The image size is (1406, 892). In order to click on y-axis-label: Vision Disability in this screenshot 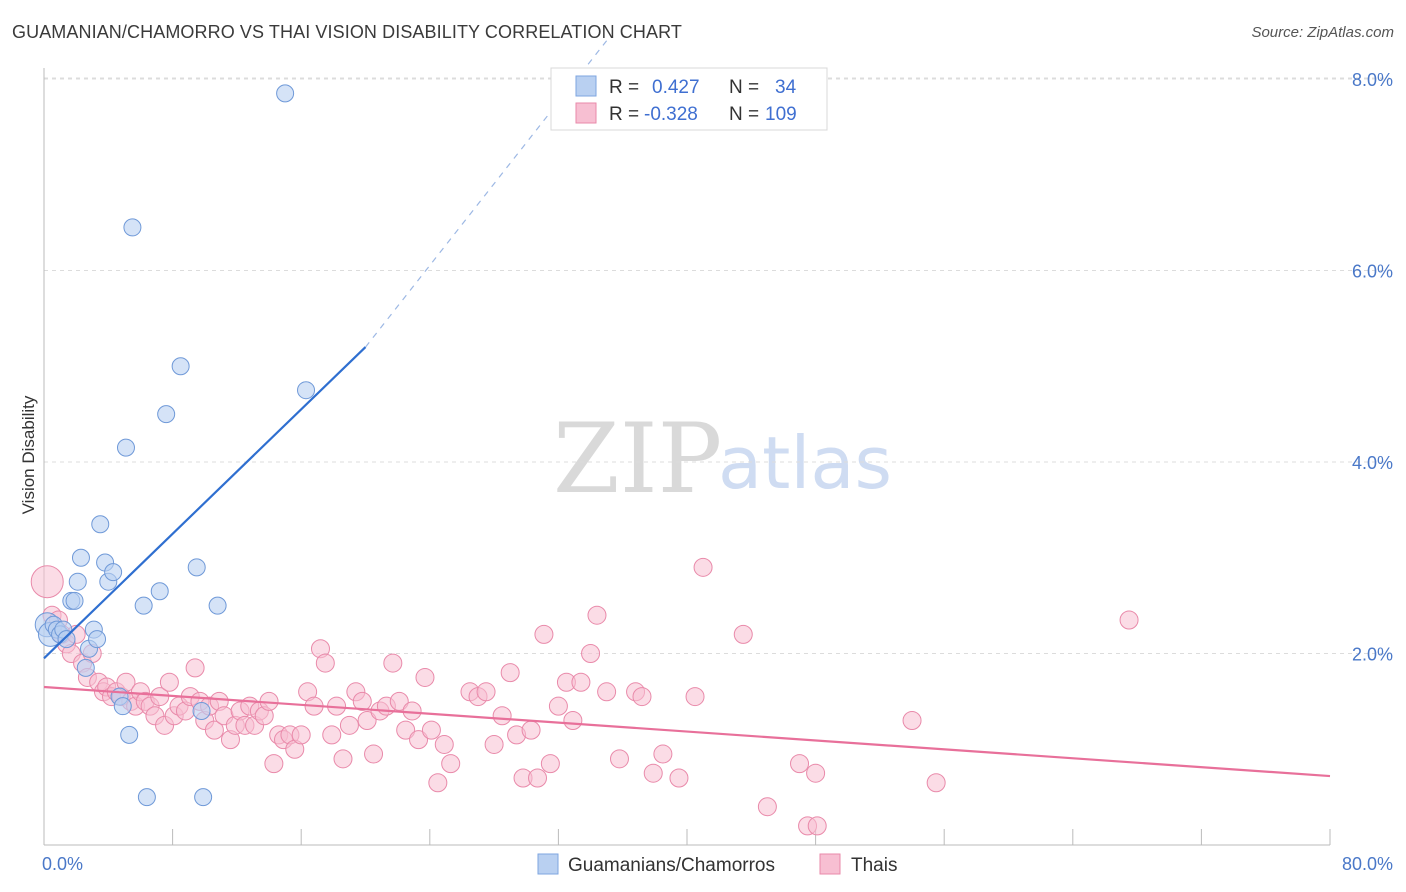, I will do `click(28, 454)`.